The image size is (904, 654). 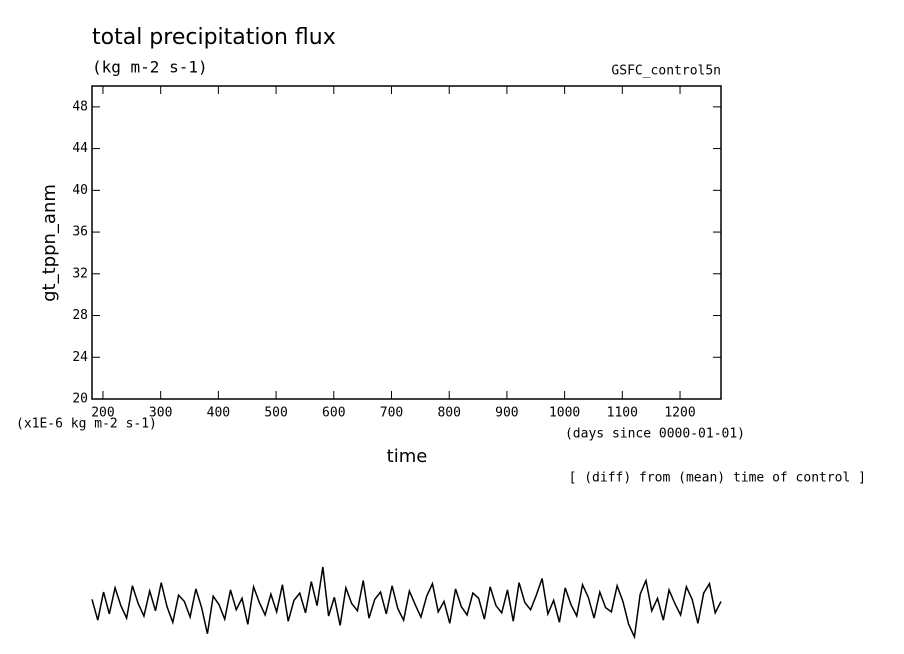 I want to click on x-tick-label: 1200, so click(x=679, y=413).